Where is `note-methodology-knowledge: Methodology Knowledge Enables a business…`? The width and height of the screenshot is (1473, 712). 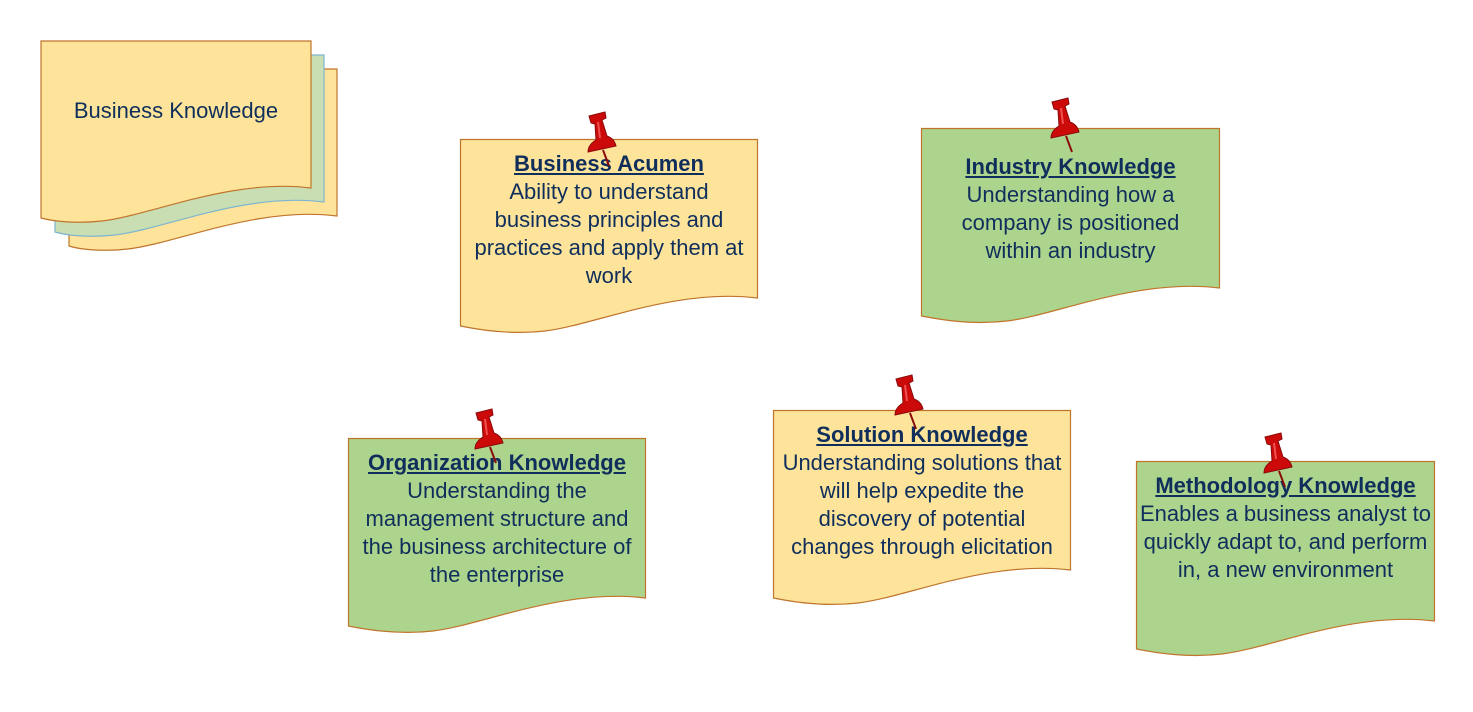
note-methodology-knowledge: Methodology Knowledge Enables a business… is located at coordinates (1285, 528).